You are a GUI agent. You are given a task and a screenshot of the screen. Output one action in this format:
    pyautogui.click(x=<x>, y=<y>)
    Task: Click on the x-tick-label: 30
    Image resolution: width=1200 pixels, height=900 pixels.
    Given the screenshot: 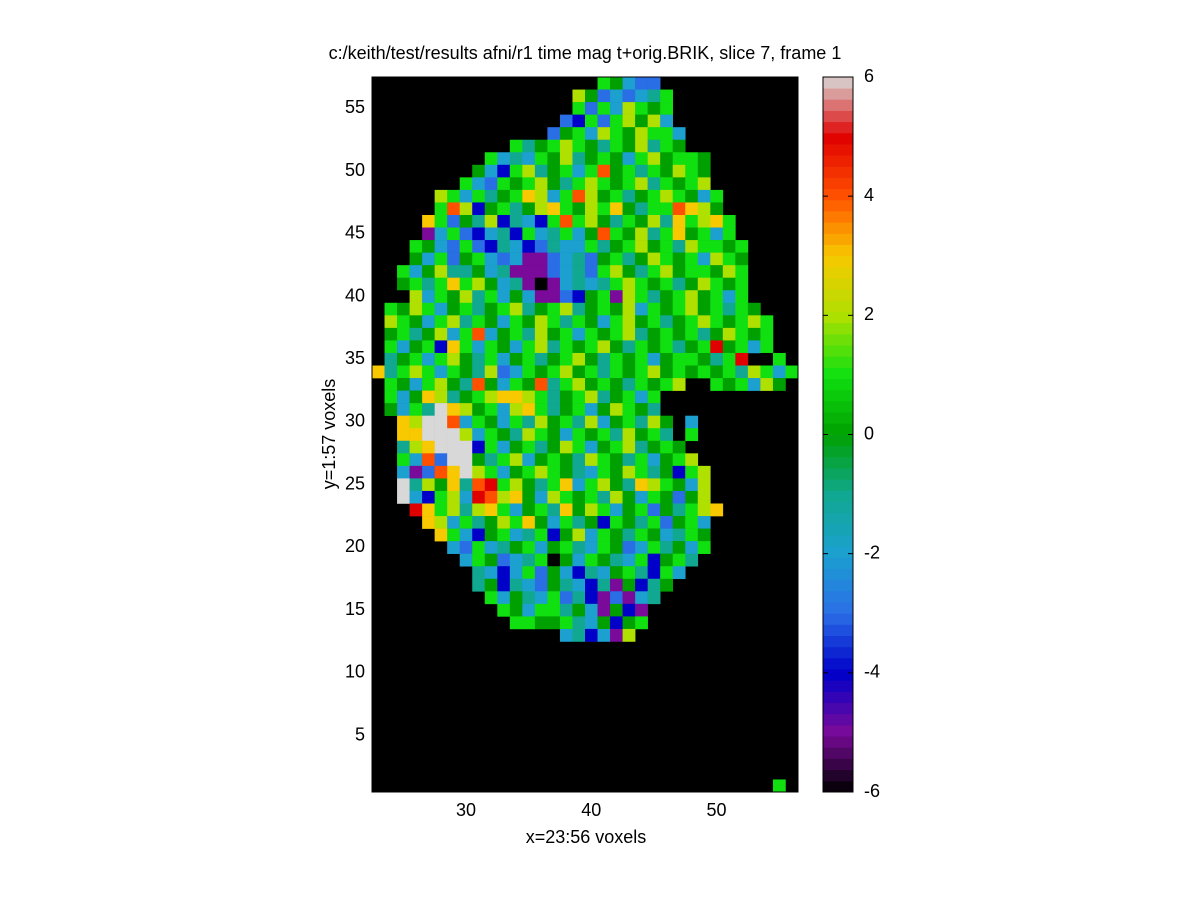 What is the action you would take?
    pyautogui.click(x=466, y=810)
    